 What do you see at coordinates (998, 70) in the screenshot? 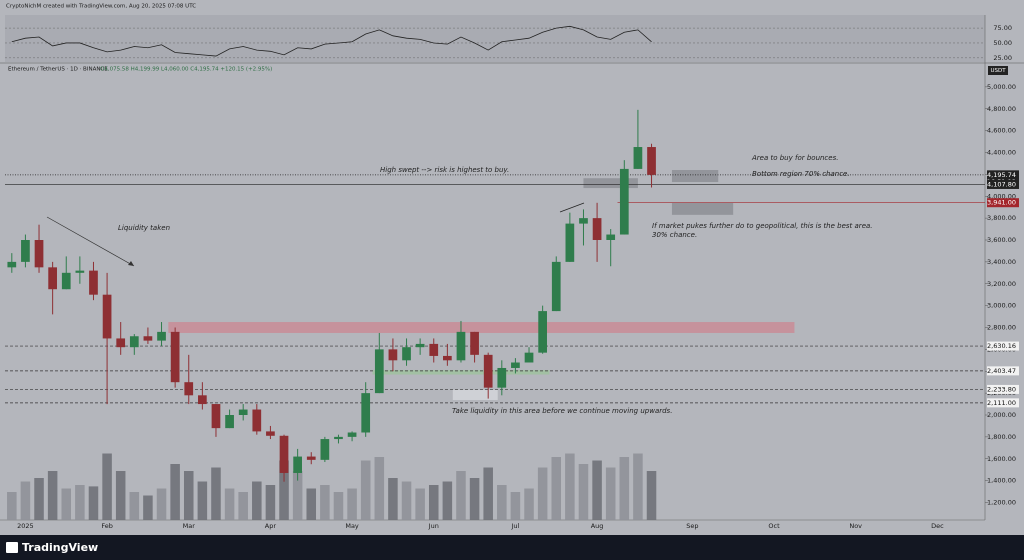
I see `currency-box` at bounding box center [998, 70].